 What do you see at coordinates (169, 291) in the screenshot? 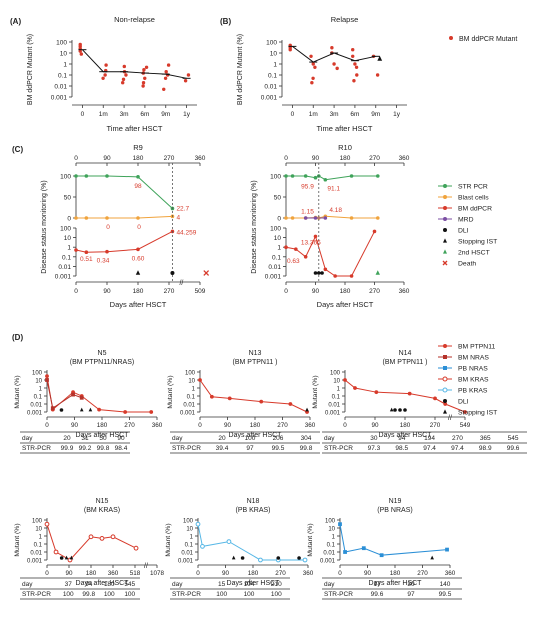
I see `x-tick-label: 270` at bounding box center [169, 291].